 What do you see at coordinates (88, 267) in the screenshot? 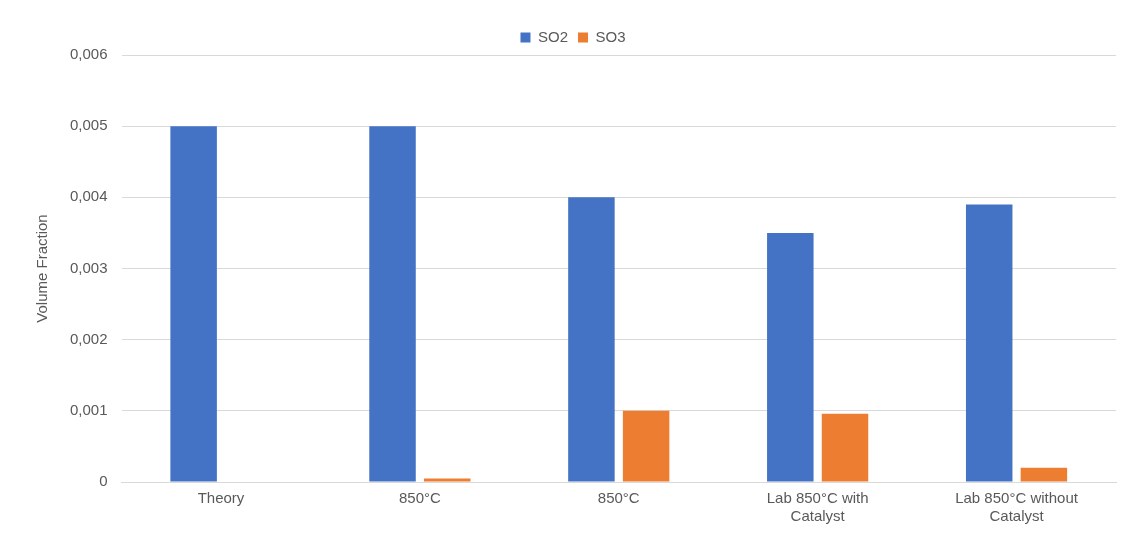
I see `y-tick-label: 0,003` at bounding box center [88, 267].